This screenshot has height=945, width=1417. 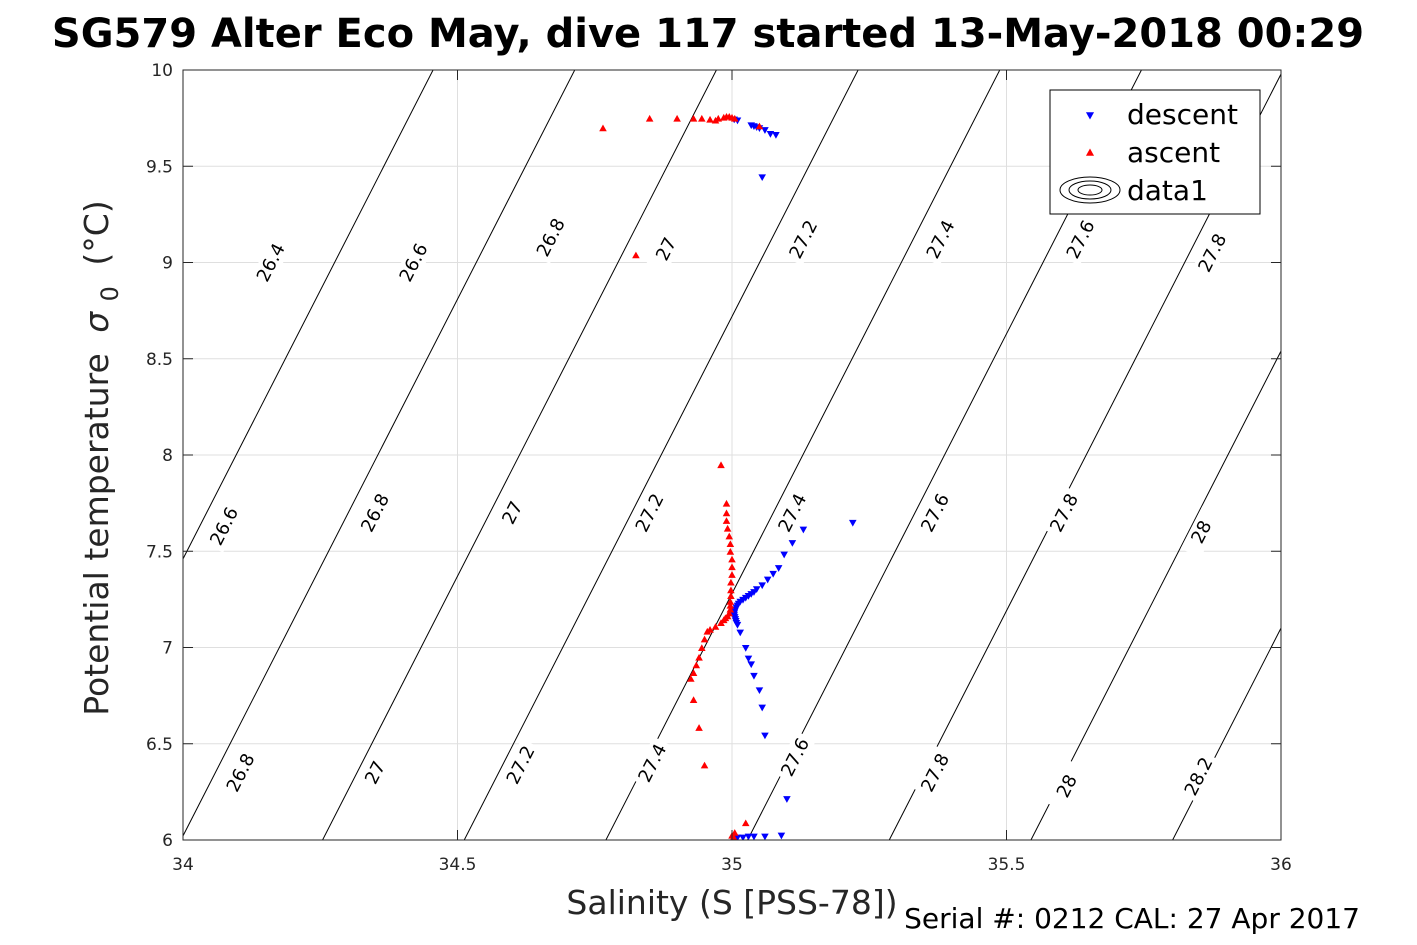 What do you see at coordinates (732, 865) in the screenshot?
I see `x-tick-label: 35` at bounding box center [732, 865].